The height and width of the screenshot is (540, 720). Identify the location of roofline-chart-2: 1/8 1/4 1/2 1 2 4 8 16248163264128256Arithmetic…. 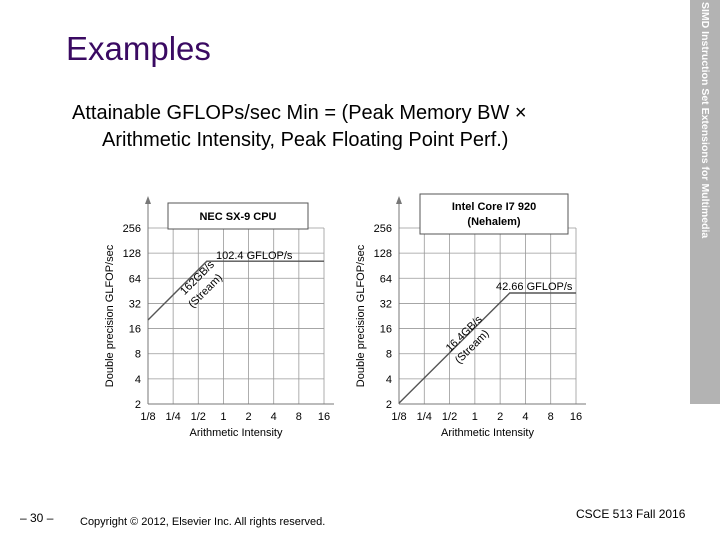
(470, 316).